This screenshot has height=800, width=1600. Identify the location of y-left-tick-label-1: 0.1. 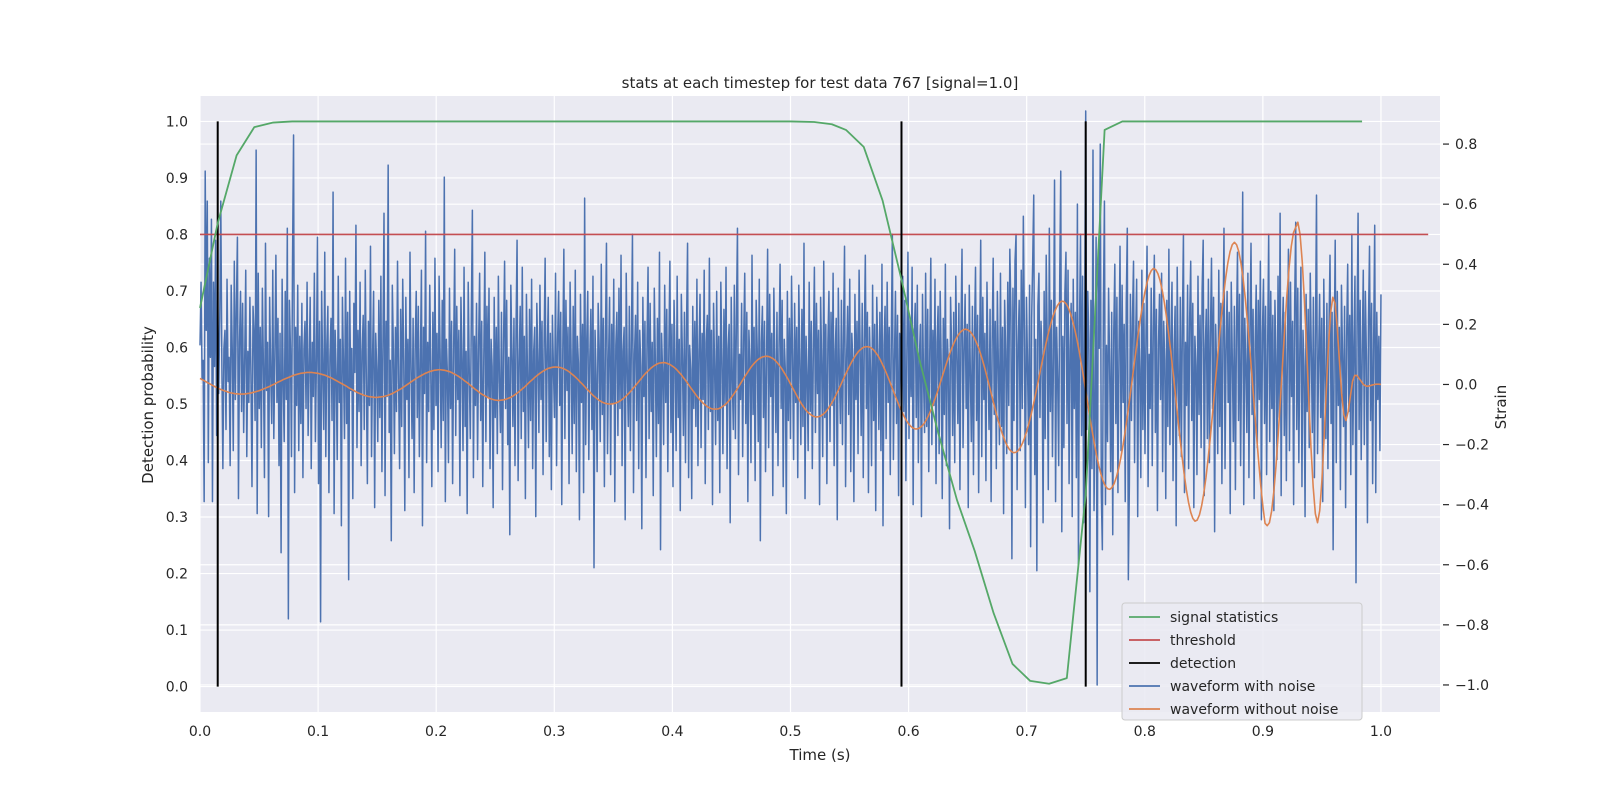
(177, 631).